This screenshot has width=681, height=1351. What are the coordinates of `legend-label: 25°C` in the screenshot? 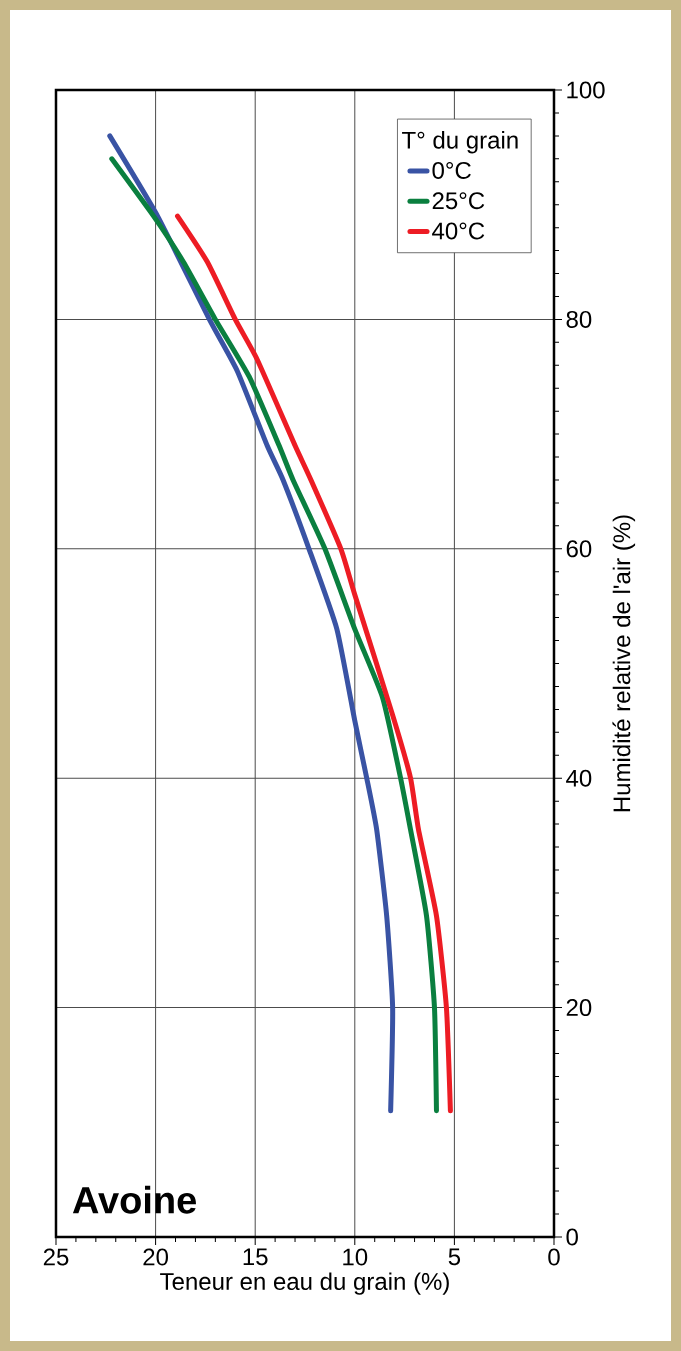 It's located at (458, 201).